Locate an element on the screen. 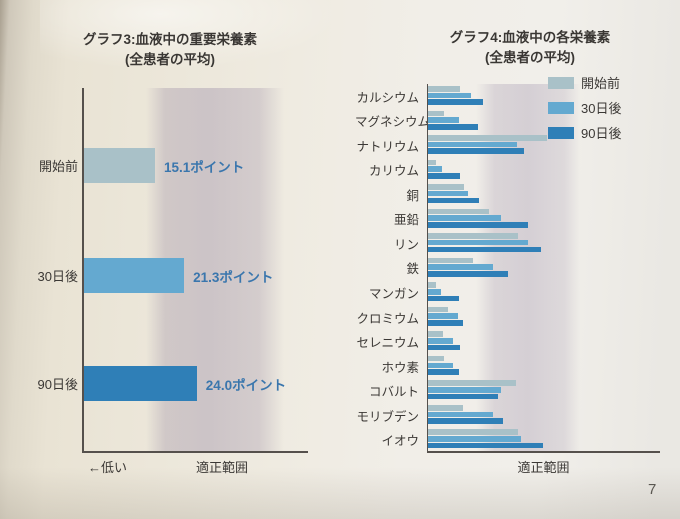  chart4-category-row: 銅 is located at coordinates (510, 194).